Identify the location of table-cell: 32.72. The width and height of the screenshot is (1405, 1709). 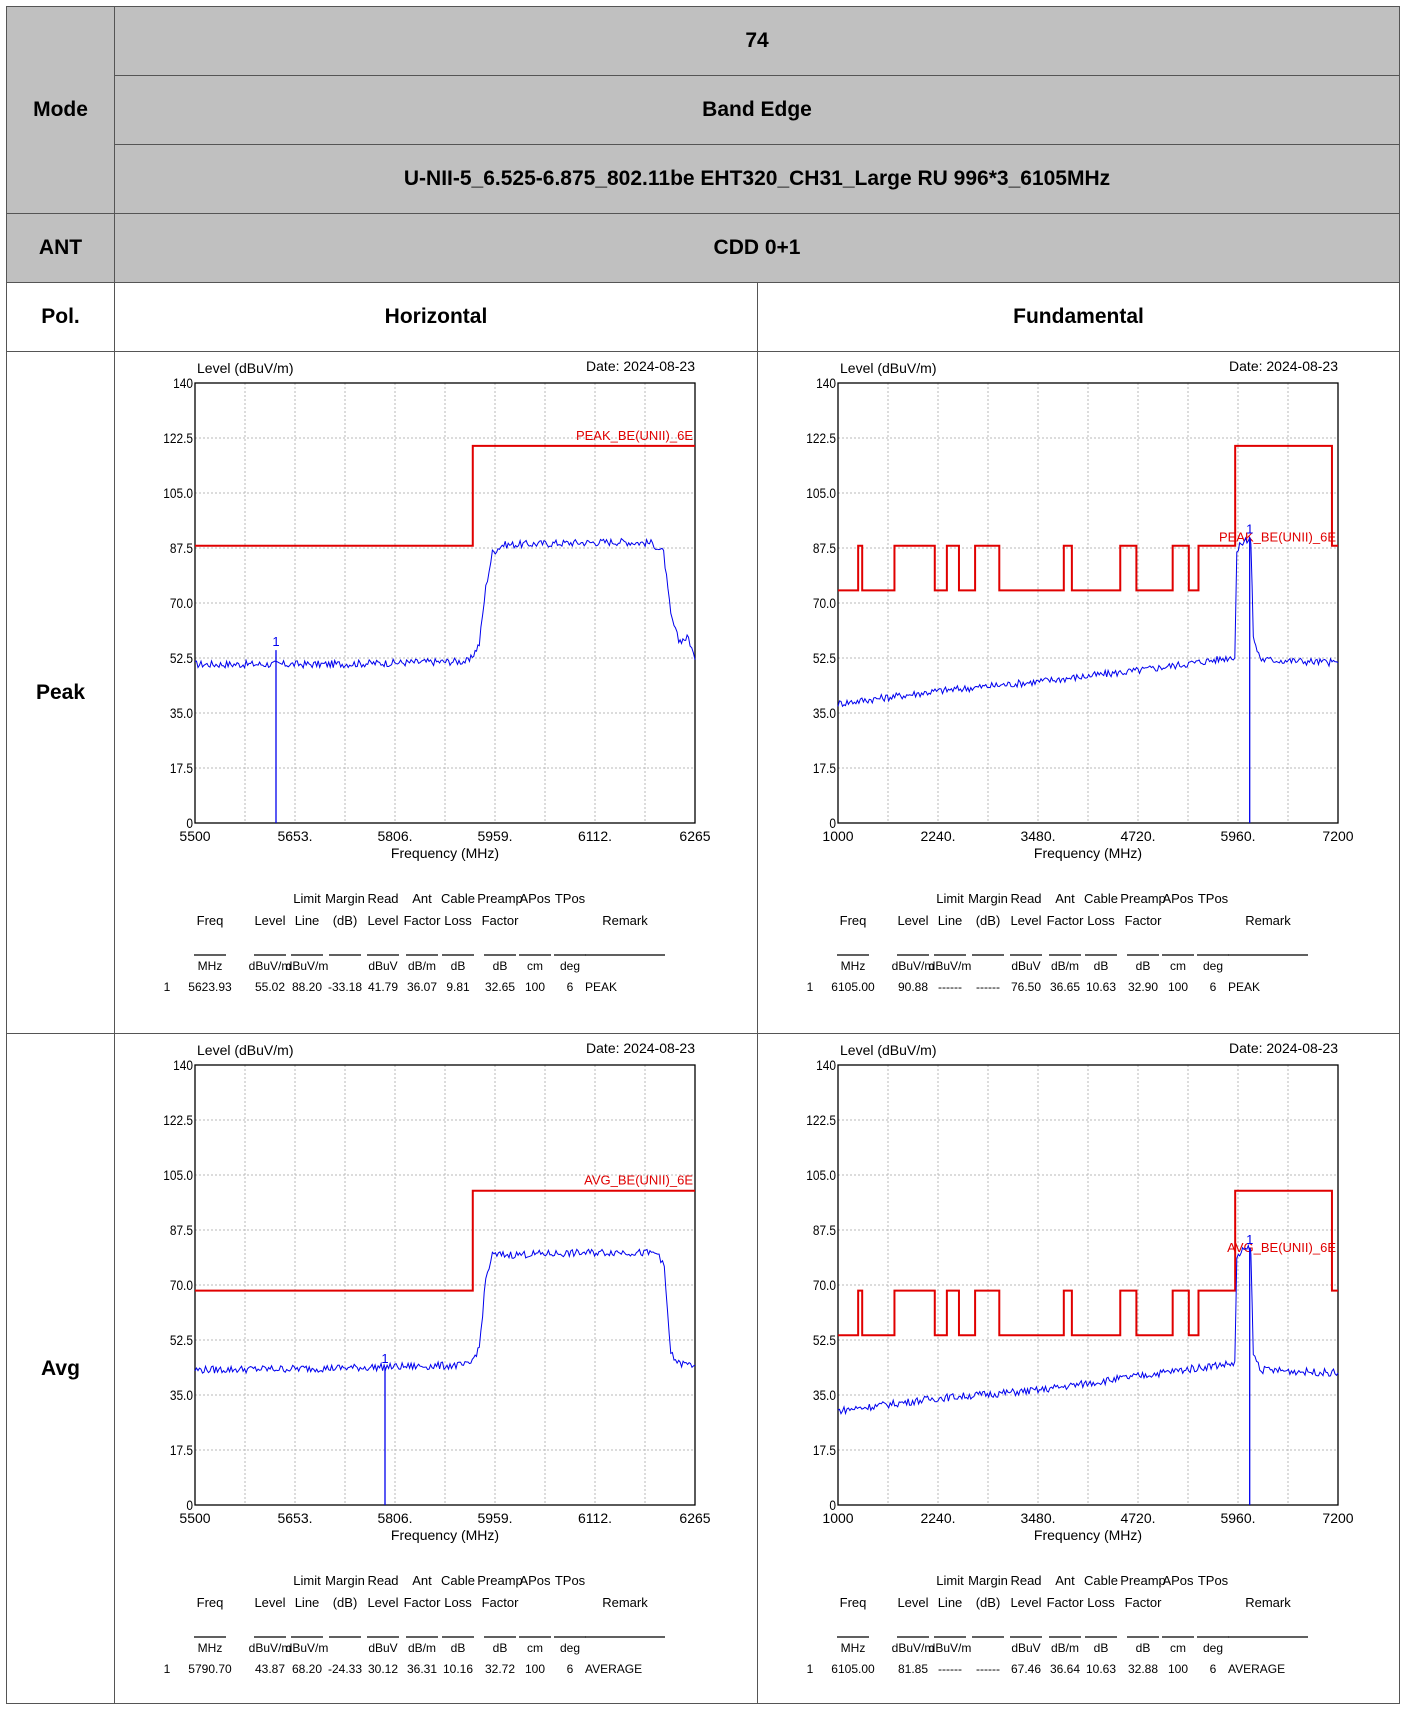
(500, 1669).